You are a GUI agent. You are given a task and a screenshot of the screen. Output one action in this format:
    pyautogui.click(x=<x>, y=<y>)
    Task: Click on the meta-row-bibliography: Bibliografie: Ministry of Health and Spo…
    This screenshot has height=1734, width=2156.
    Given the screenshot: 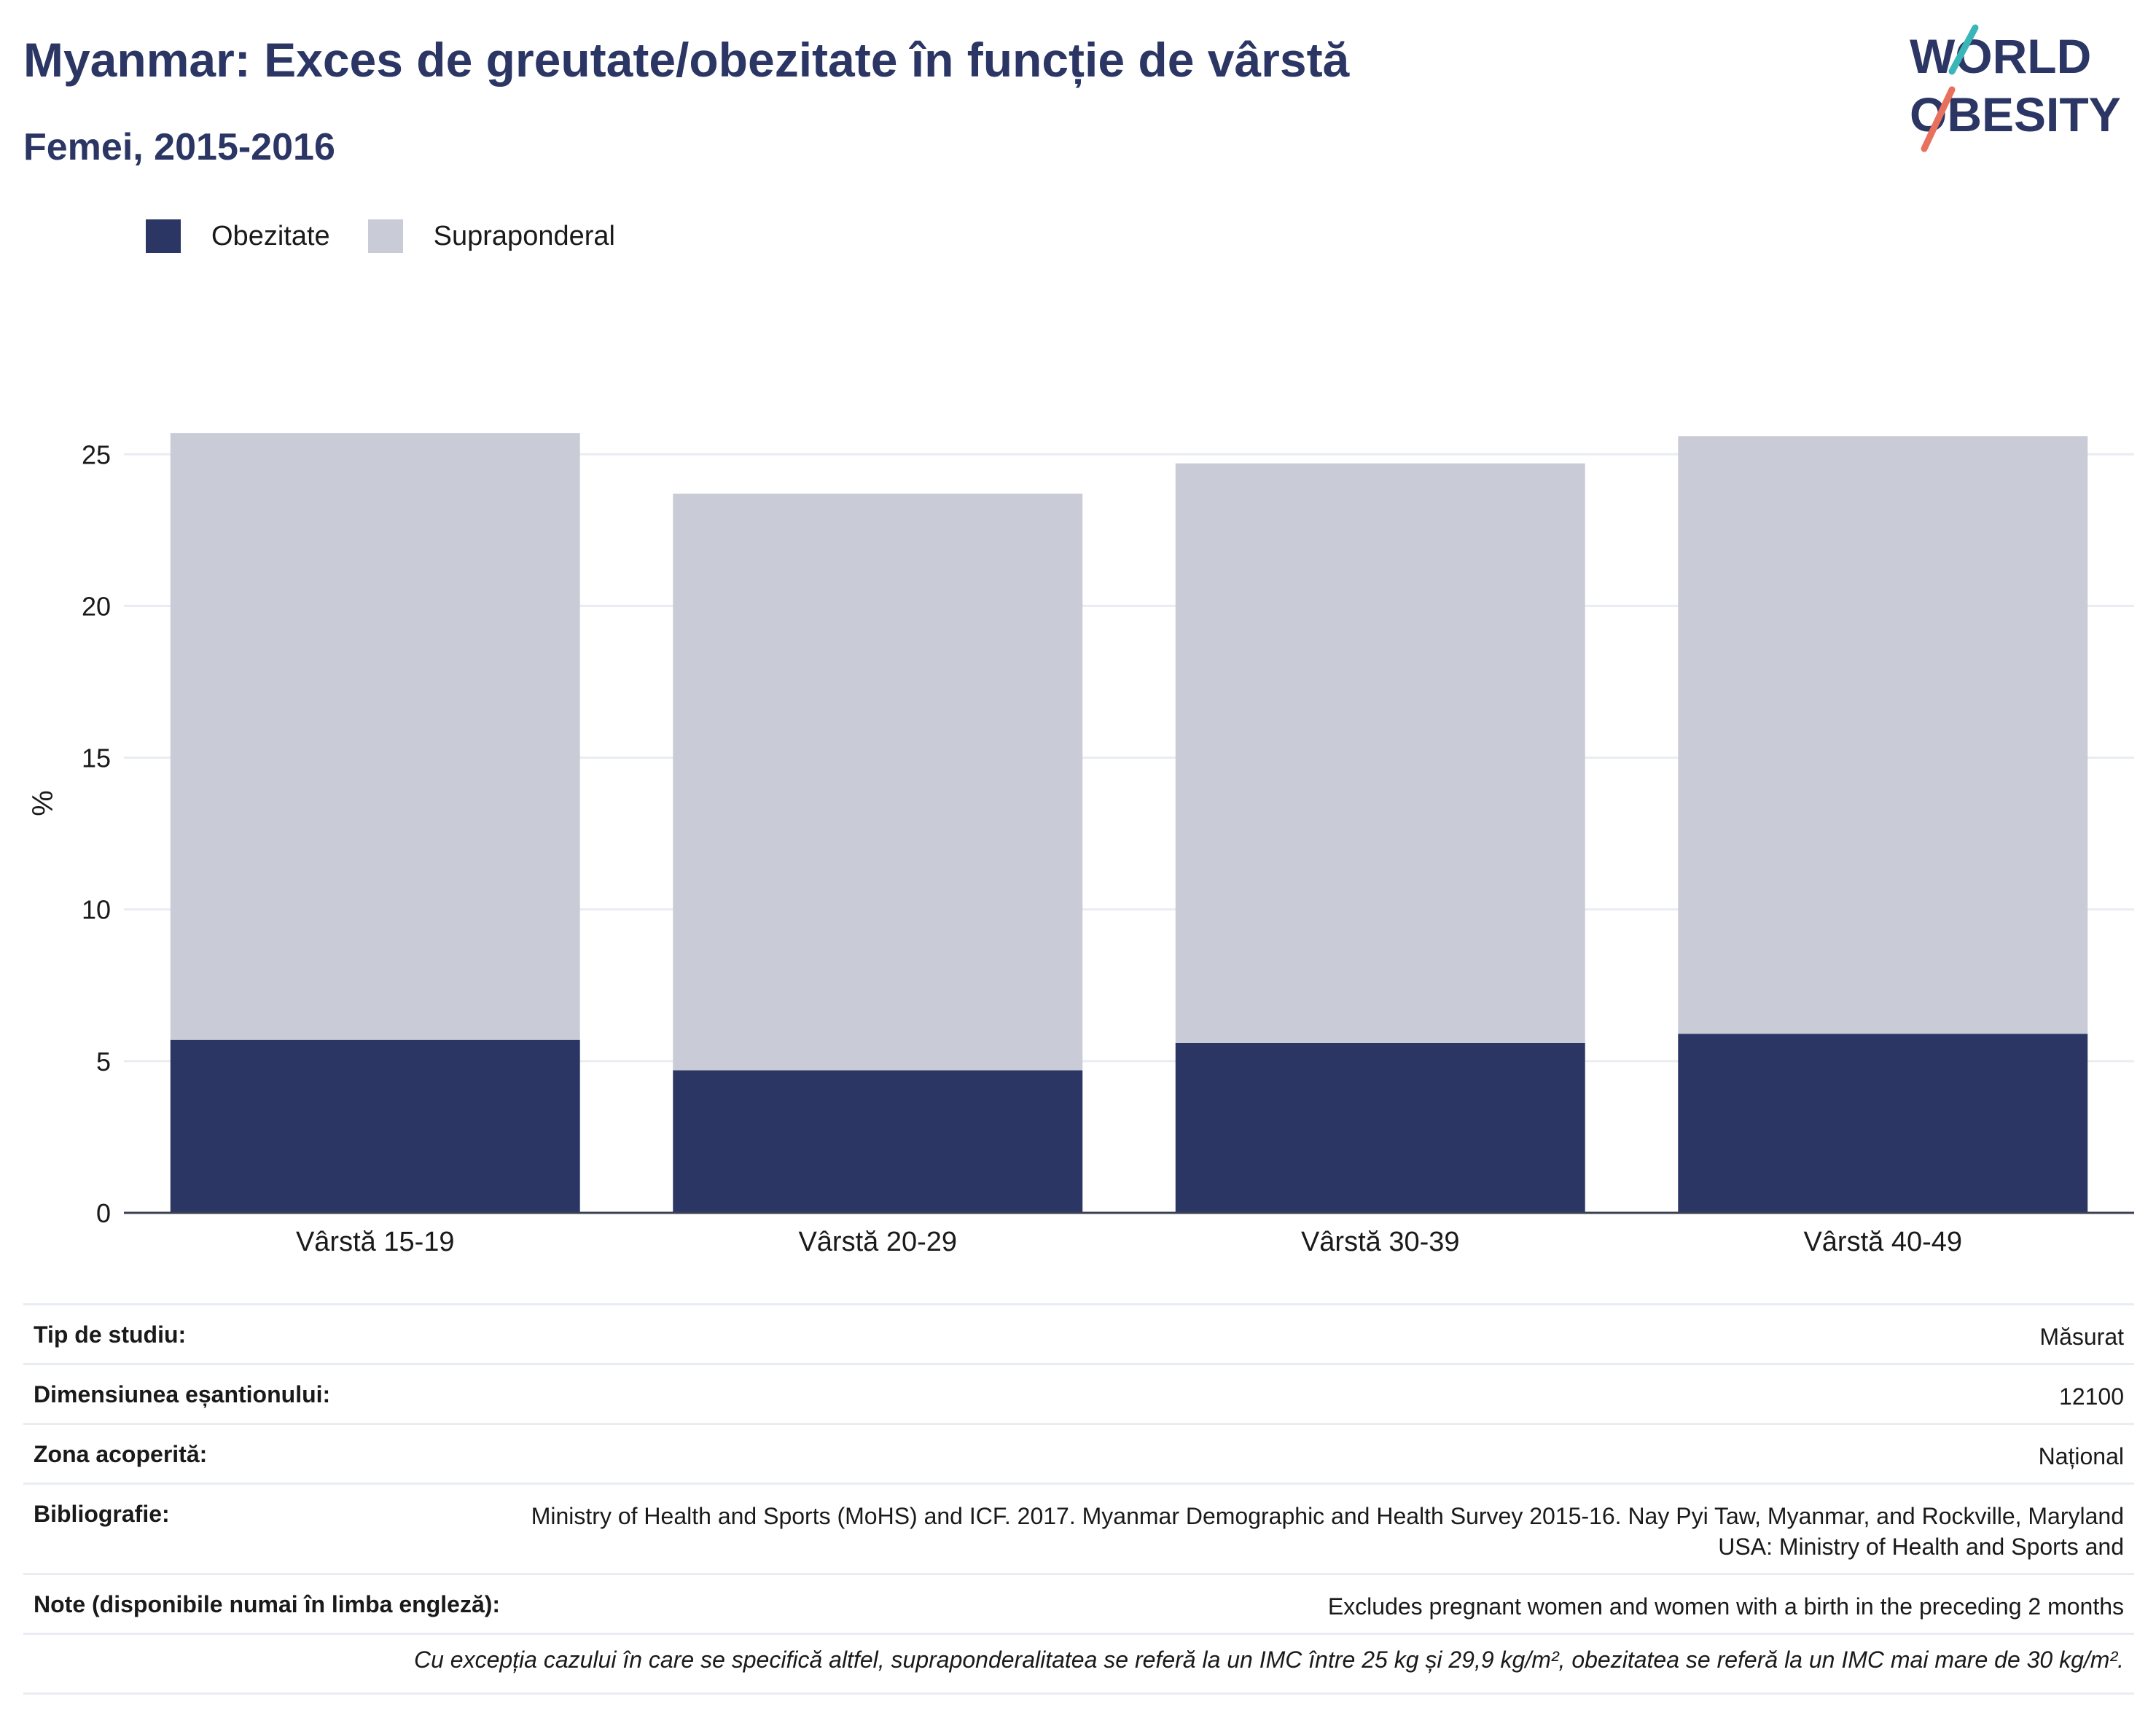 What is the action you would take?
    pyautogui.click(x=1079, y=1530)
    